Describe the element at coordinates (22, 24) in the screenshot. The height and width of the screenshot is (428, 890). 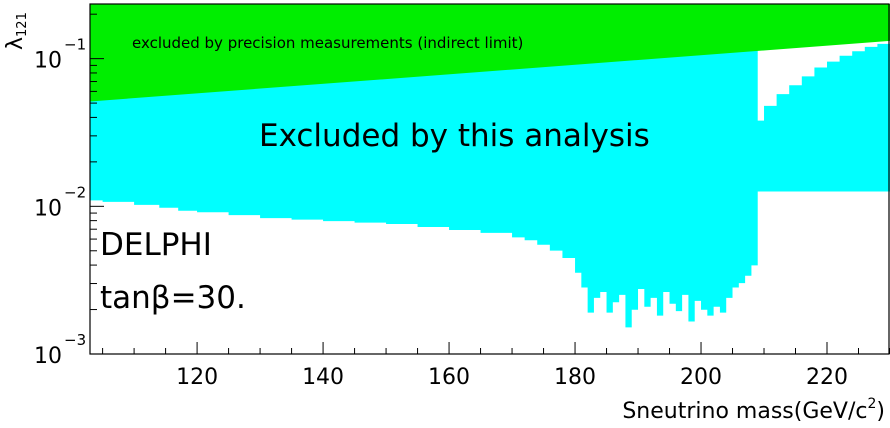
I see `y-axis-label-subscript: 121` at that location.